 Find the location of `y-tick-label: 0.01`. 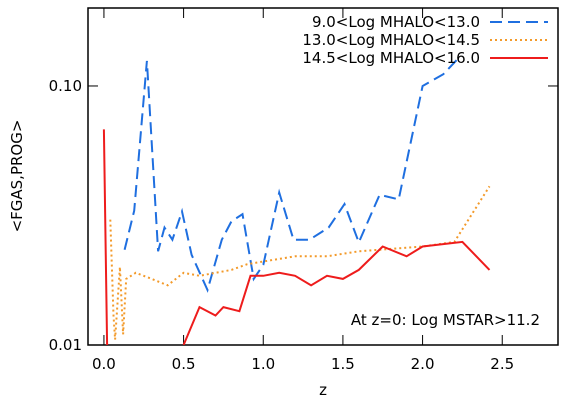

y-tick-label: 0.01 is located at coordinates (65, 345).